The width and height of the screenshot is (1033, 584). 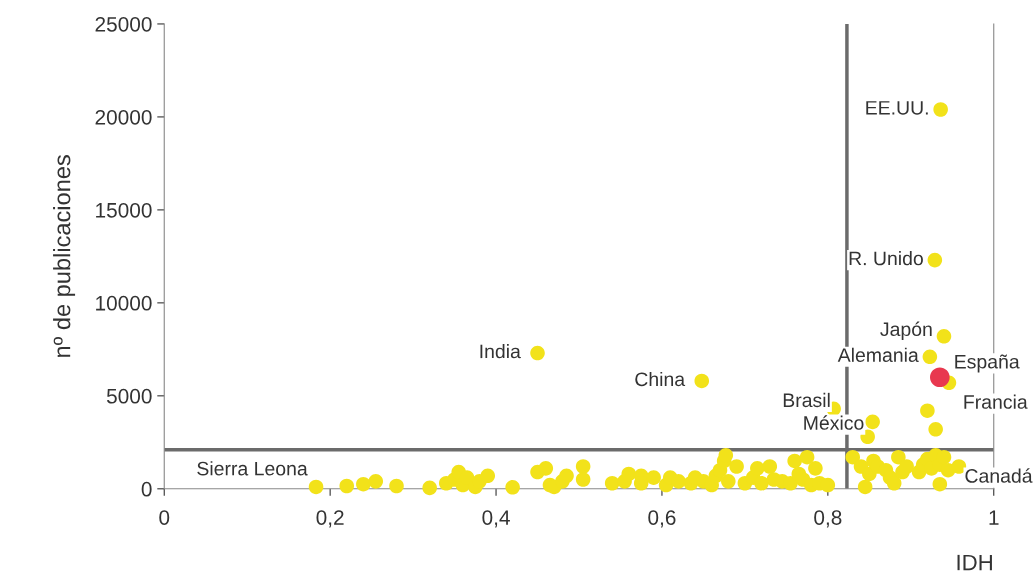 I want to click on y-tick-label: 20000, so click(x=123, y=117).